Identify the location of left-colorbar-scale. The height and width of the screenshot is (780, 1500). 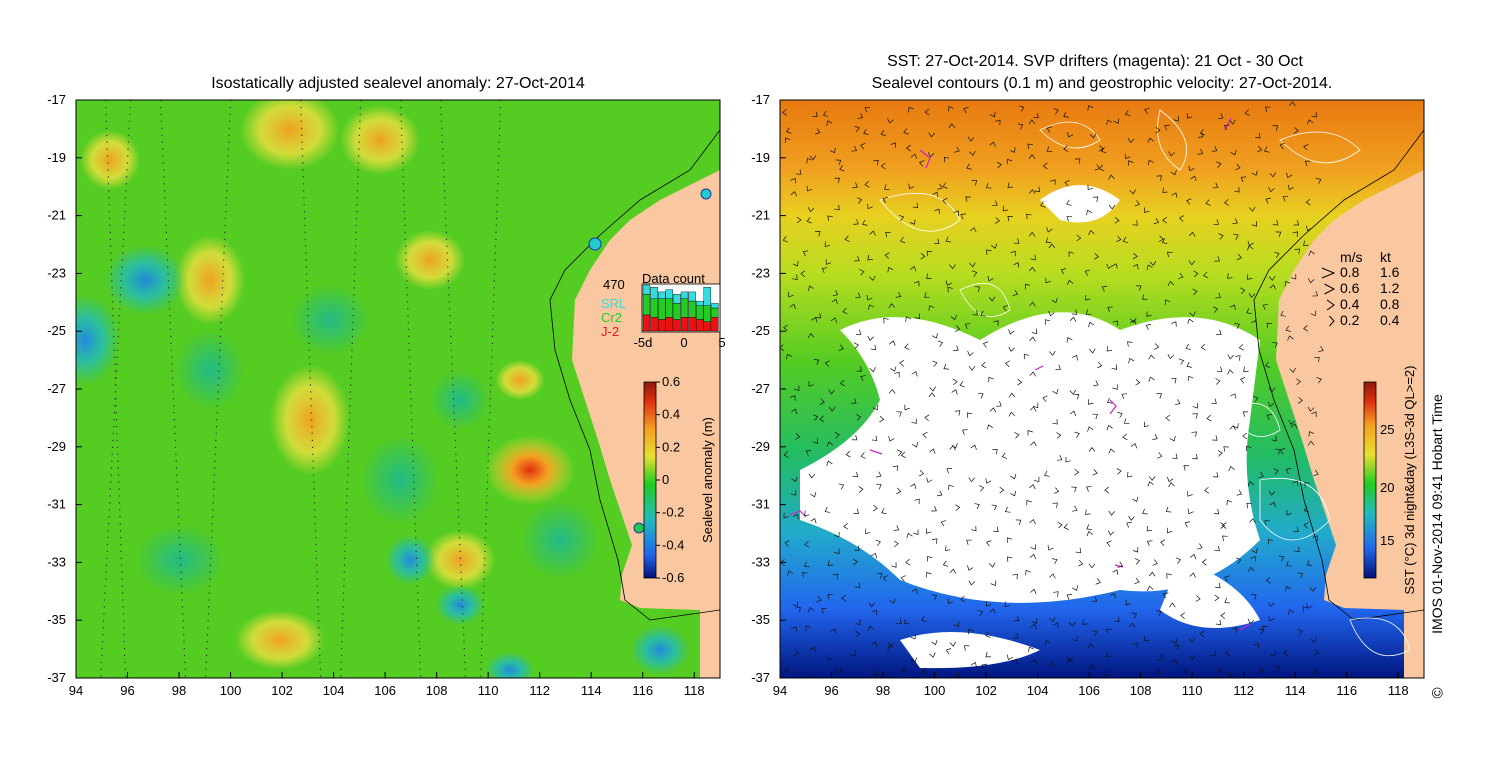
(650, 480).